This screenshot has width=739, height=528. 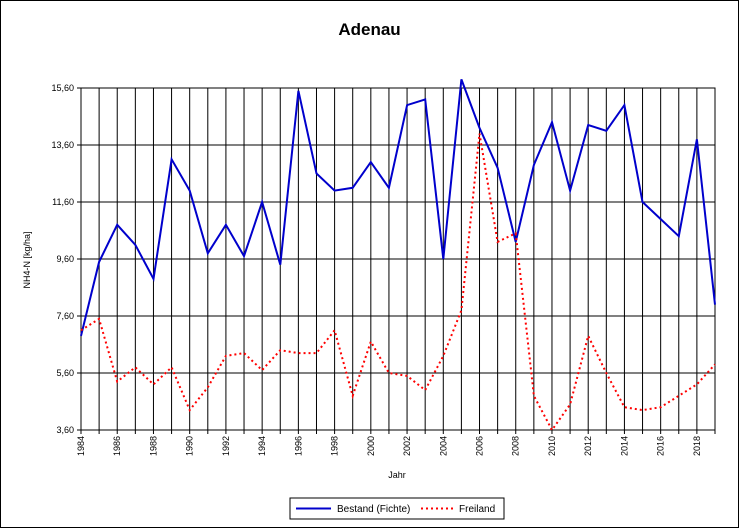 What do you see at coordinates (407, 446) in the screenshot?
I see `x-tick-label: 2002` at bounding box center [407, 446].